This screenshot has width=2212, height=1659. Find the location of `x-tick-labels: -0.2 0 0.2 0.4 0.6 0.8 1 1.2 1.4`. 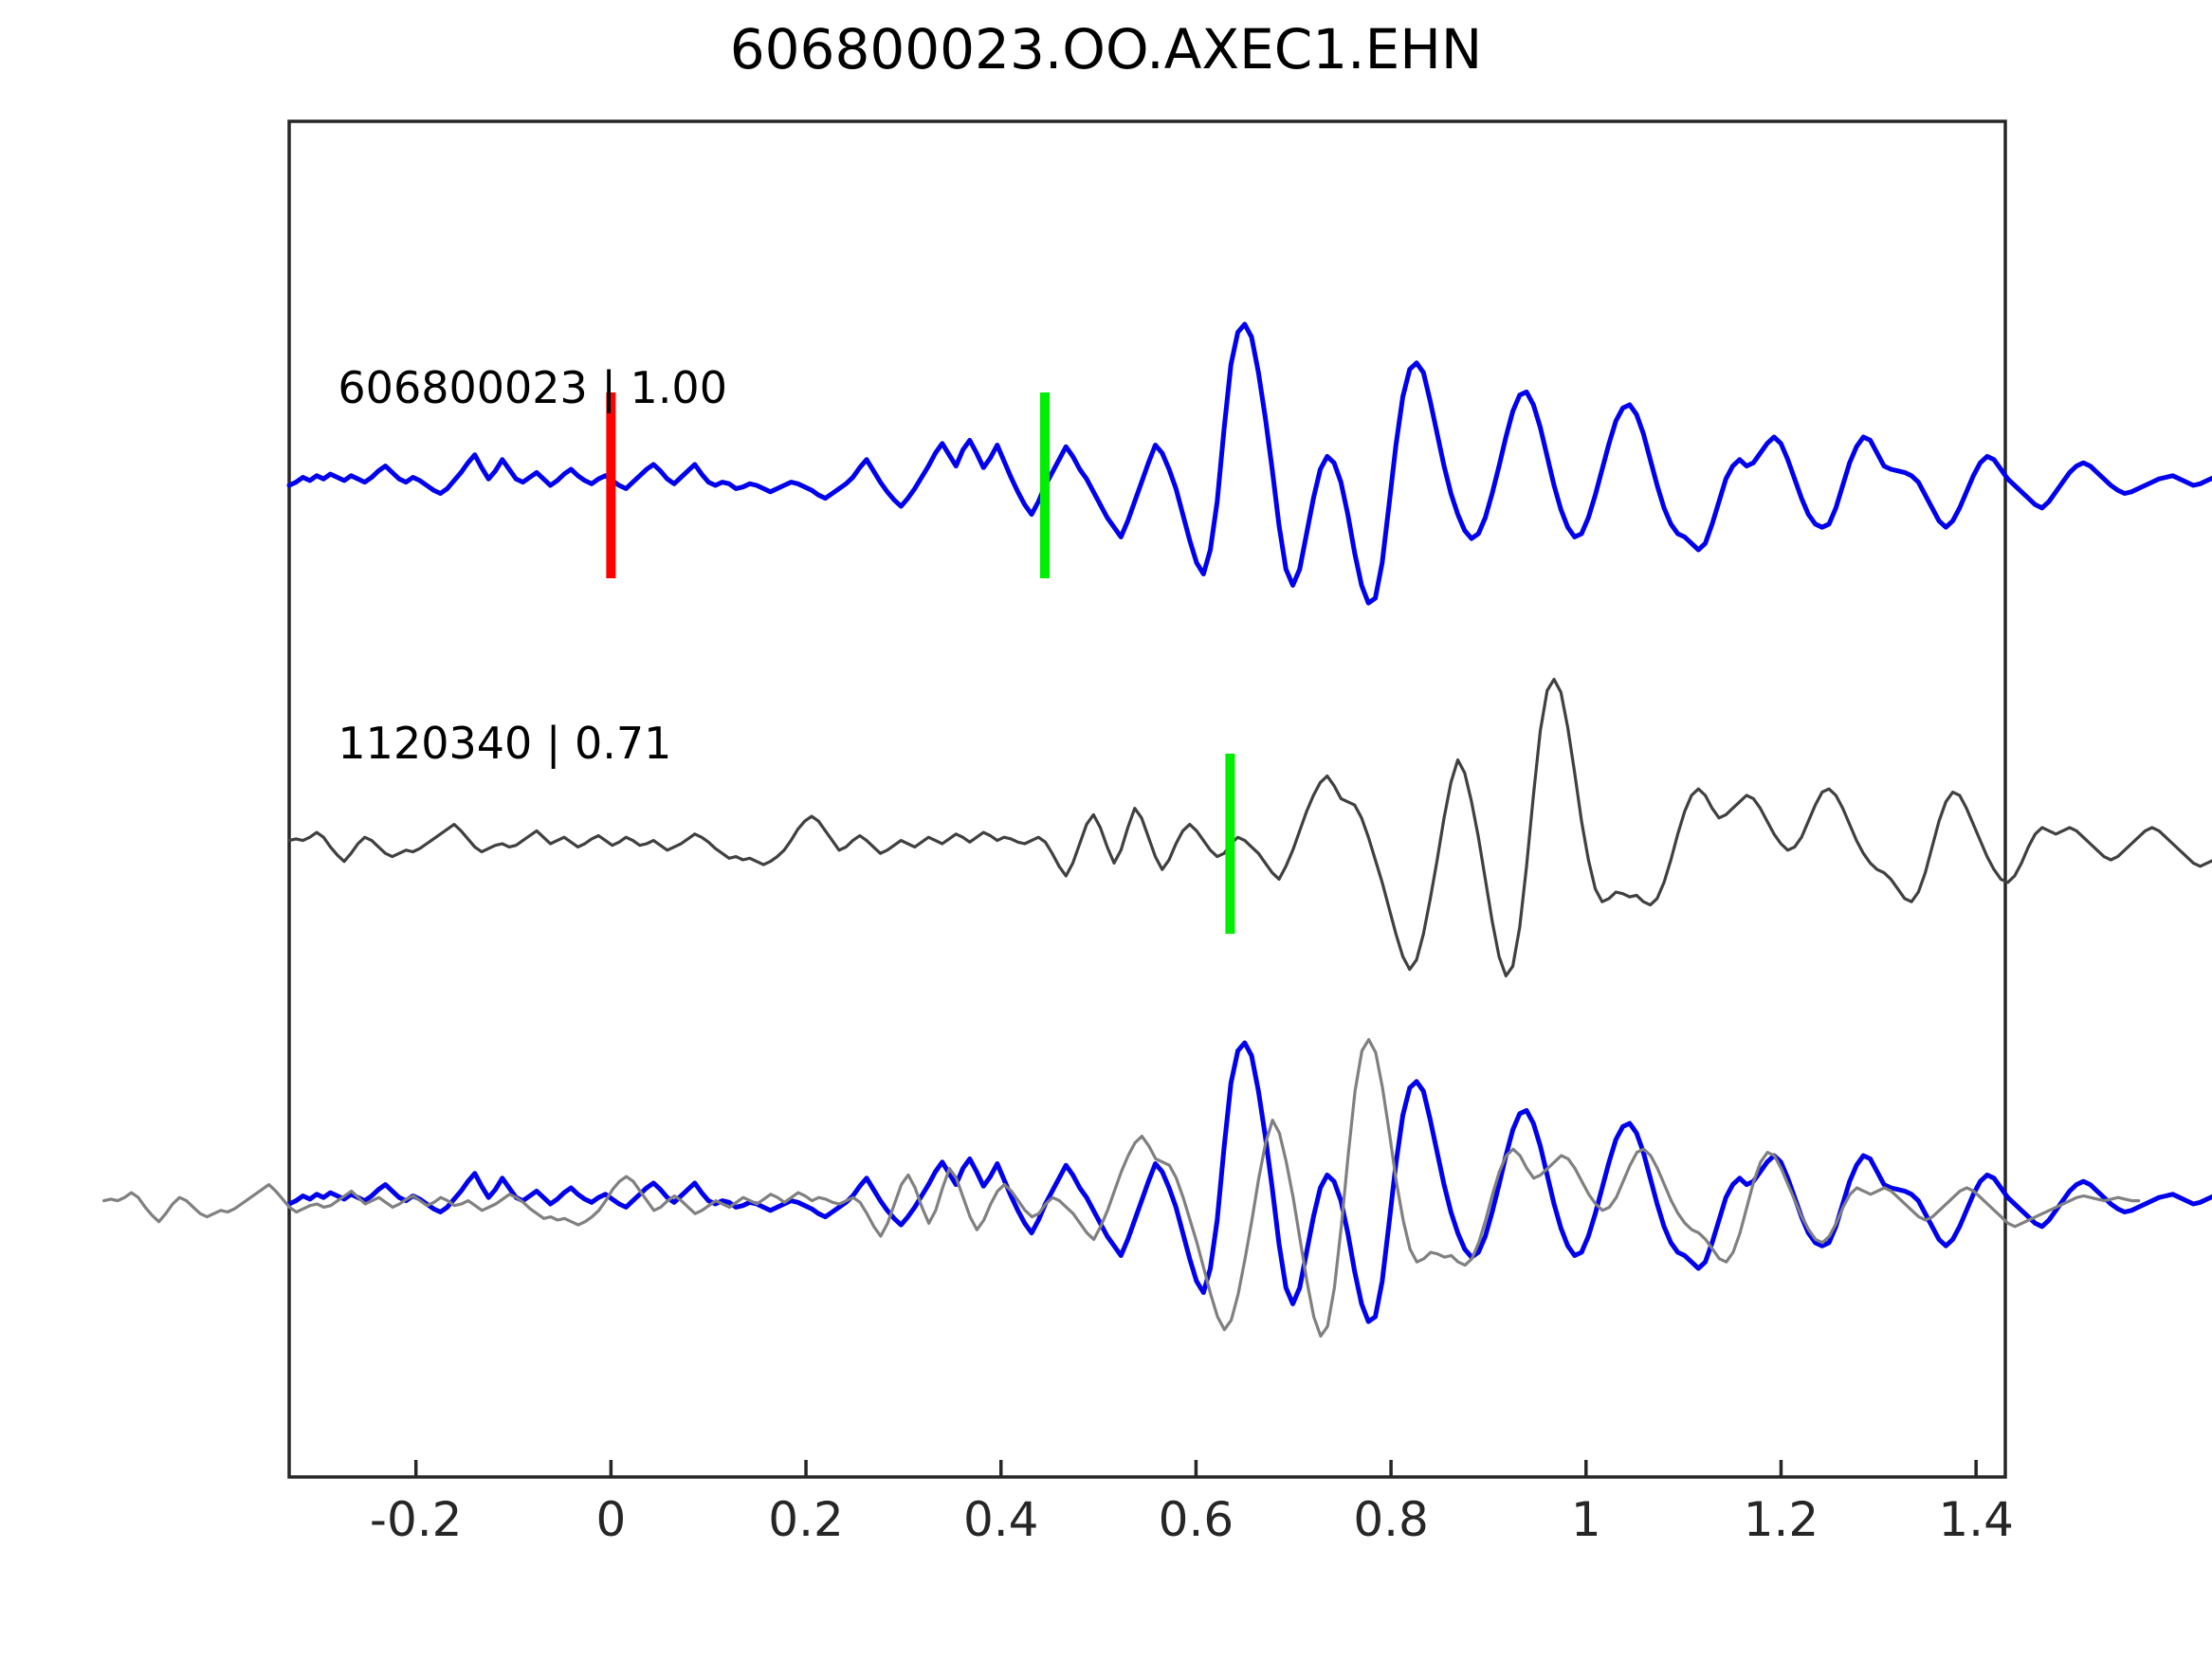

x-tick-labels: -0.2 0 0.2 0.4 0.6 0.8 1 1.2 1.4 is located at coordinates (1192, 1519).